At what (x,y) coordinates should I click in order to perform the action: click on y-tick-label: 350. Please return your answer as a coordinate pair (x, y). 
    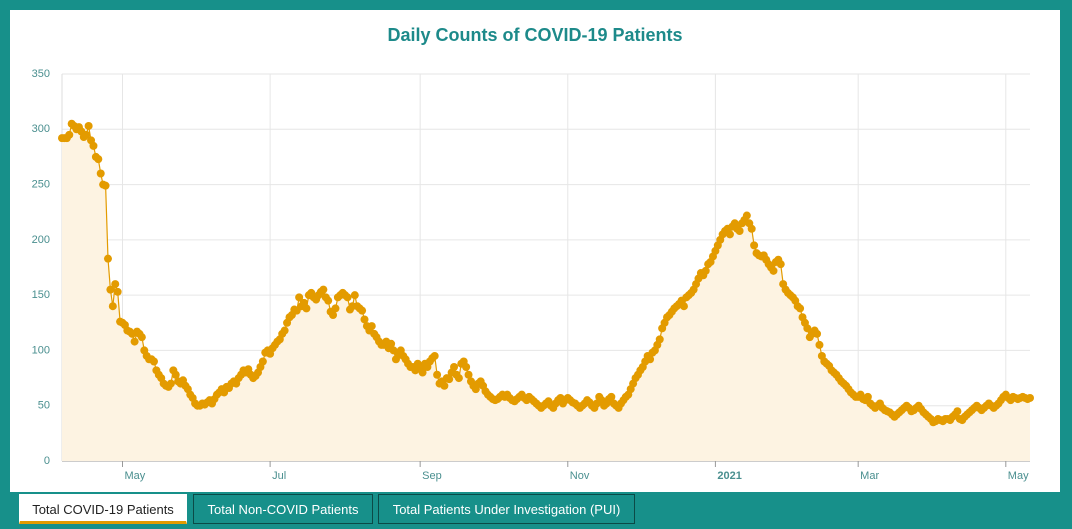
    Looking at the image, I should click on (41, 74).